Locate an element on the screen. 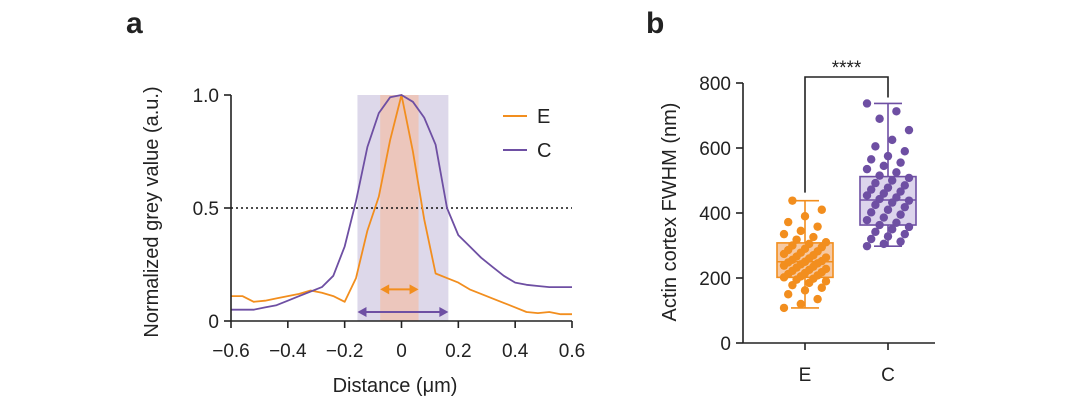 The width and height of the screenshot is (1081, 406). x-tick-label-a: 0.4 is located at coordinates (515, 351).